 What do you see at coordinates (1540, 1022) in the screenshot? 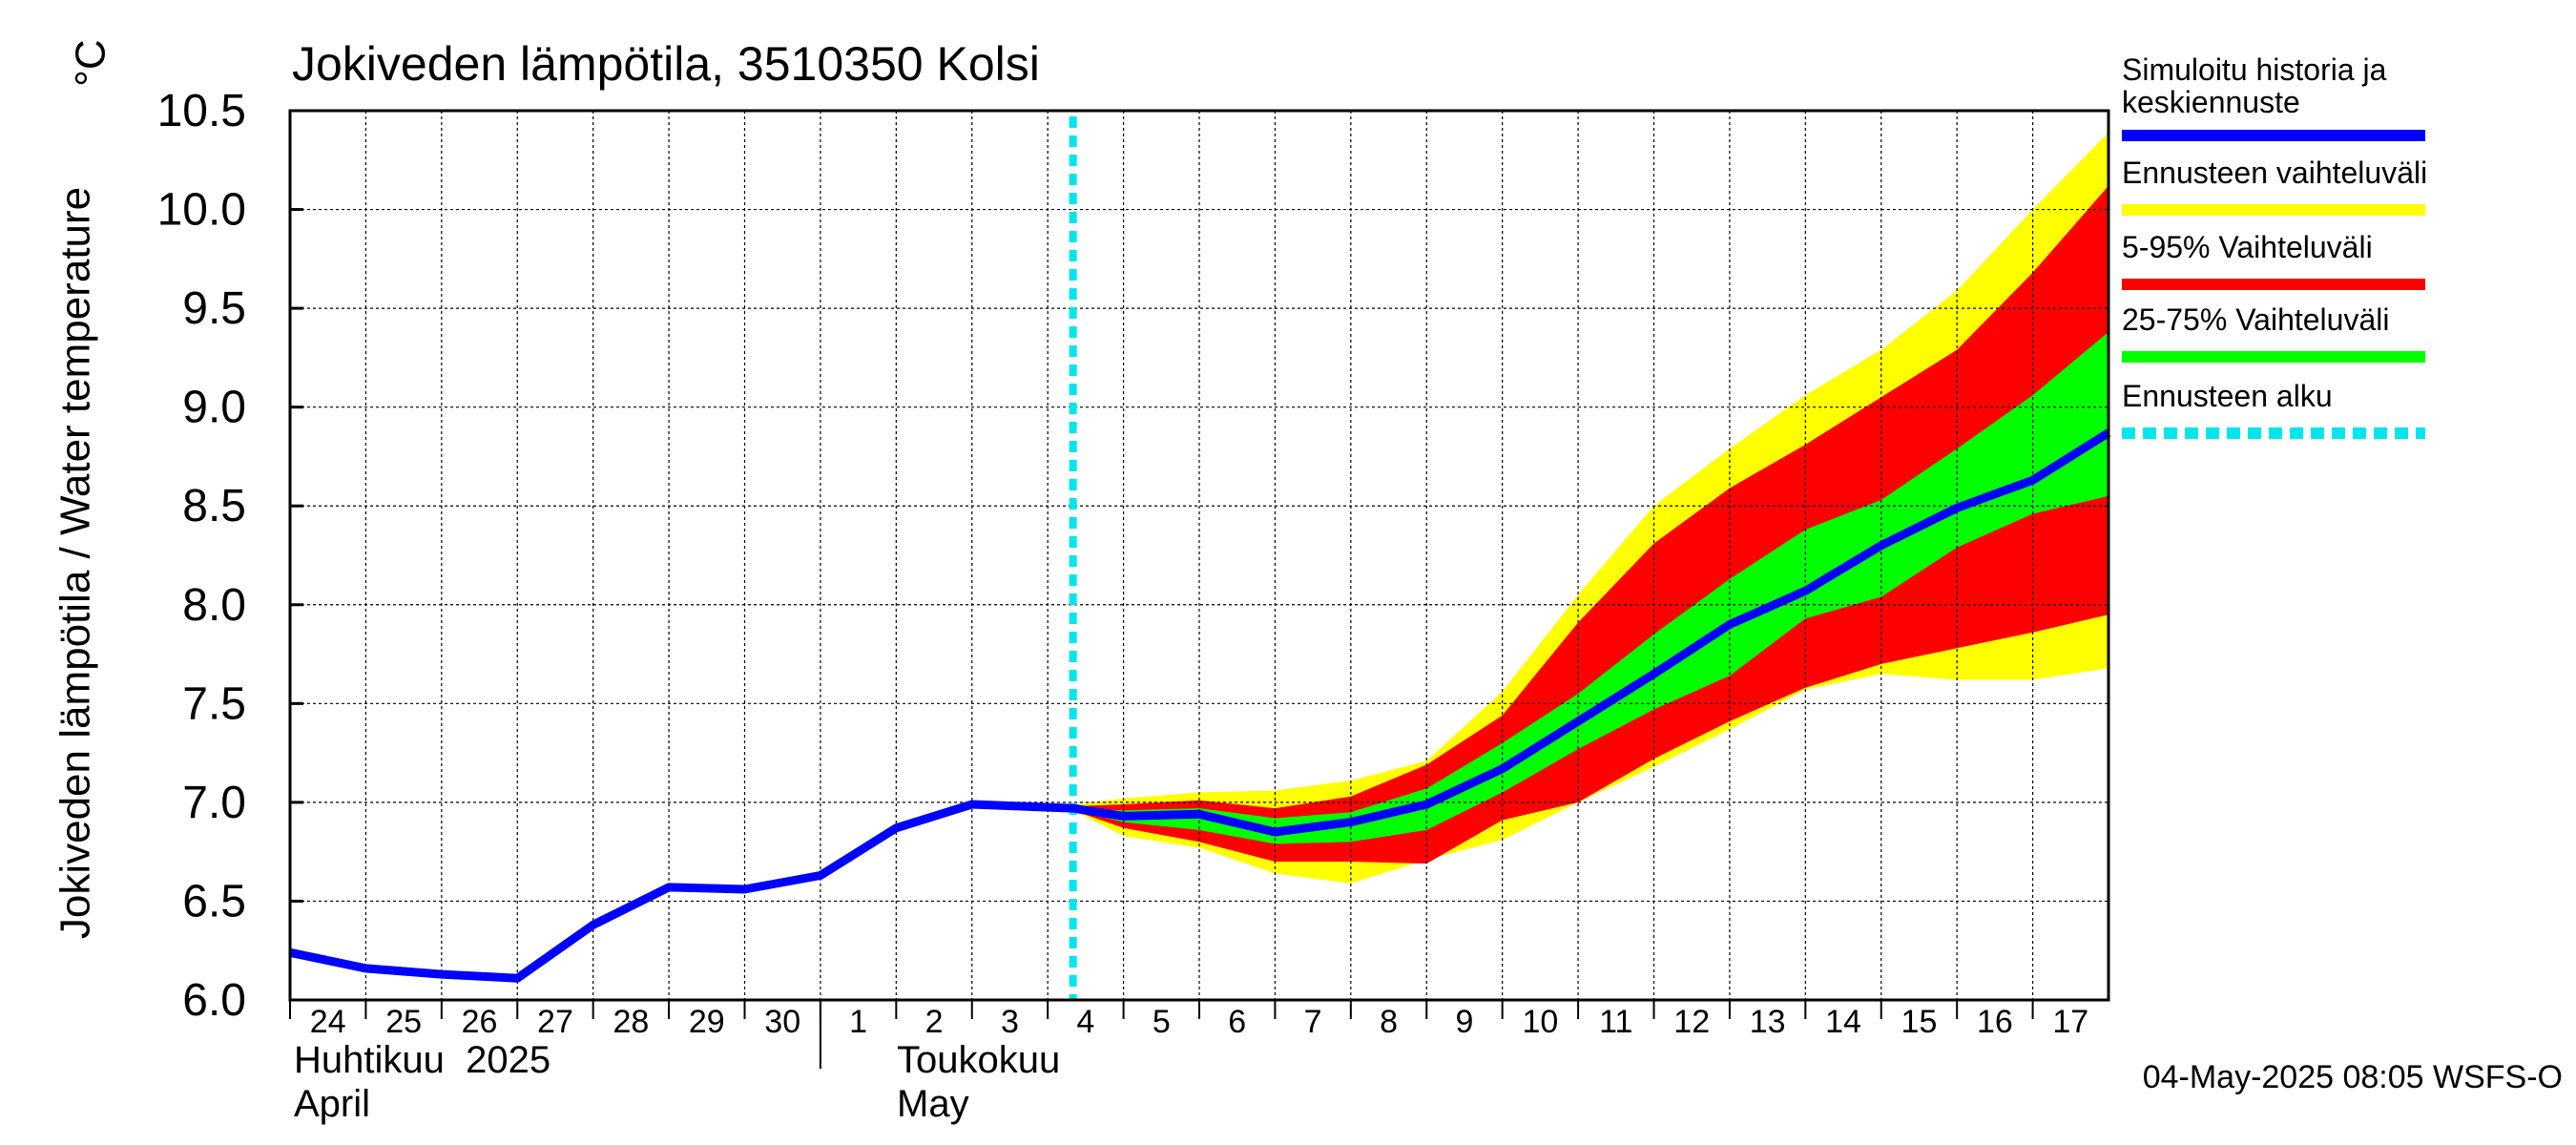
I see `x-tick-label: 10` at bounding box center [1540, 1022].